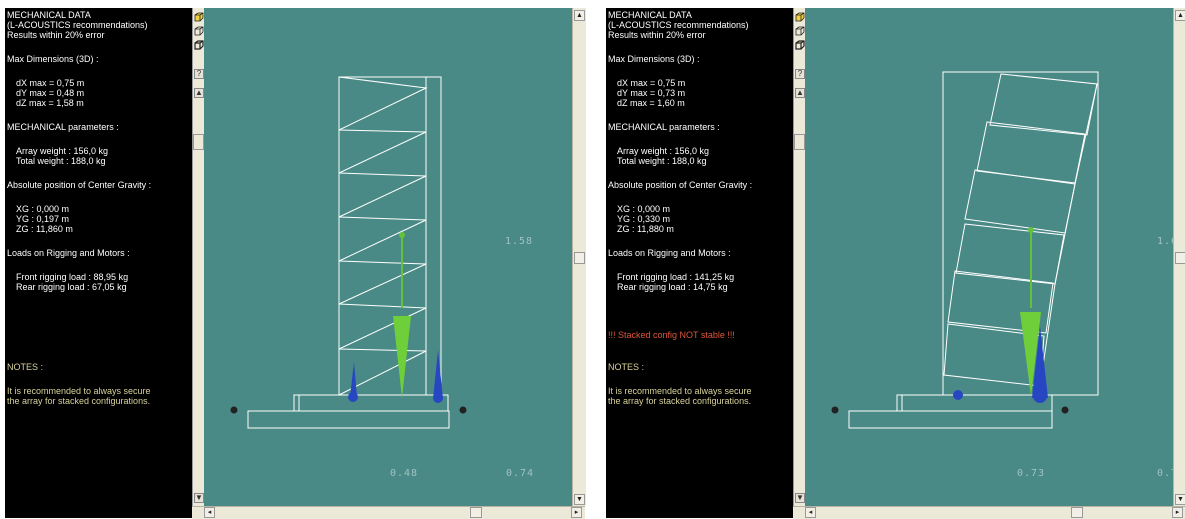 The height and width of the screenshot is (519, 1185). What do you see at coordinates (672, 287) in the screenshot?
I see `rear-rigging-load: Rear rigging load : 14,75 kg` at bounding box center [672, 287].